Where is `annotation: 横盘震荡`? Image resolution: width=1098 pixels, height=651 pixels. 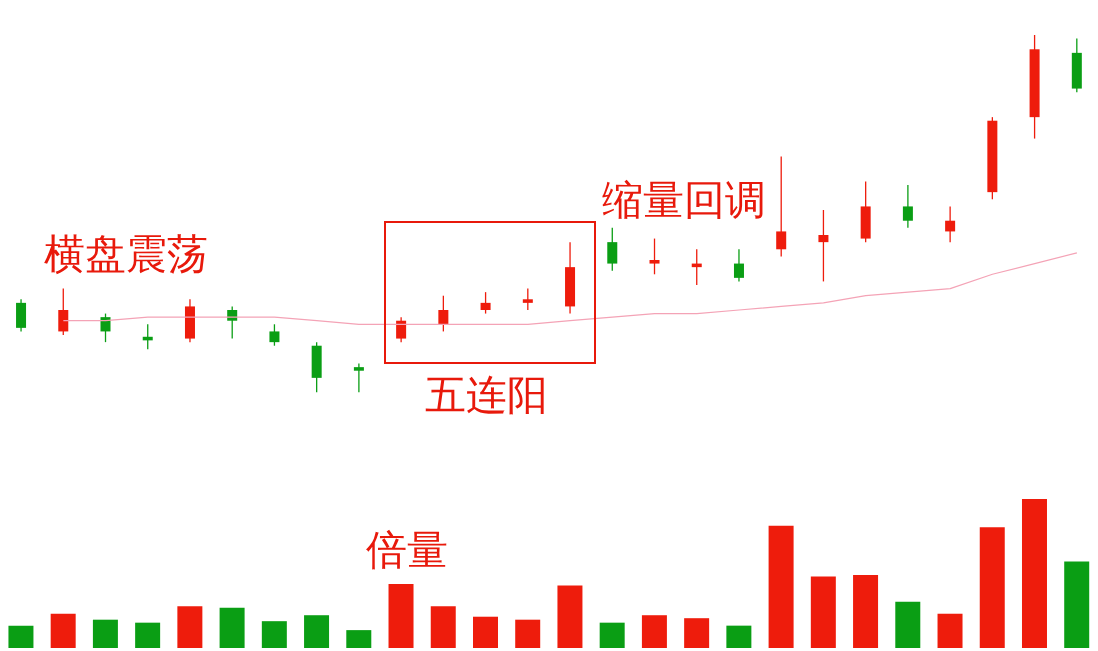
annotation: 横盘震荡 is located at coordinates (126, 254).